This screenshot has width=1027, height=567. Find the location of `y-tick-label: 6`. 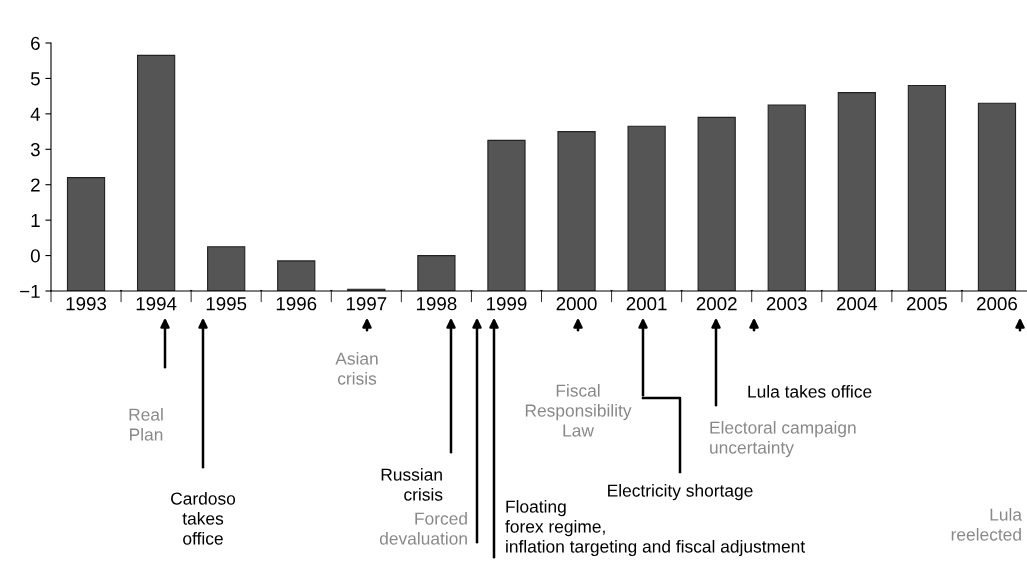

y-tick-label: 6 is located at coordinates (35, 43).